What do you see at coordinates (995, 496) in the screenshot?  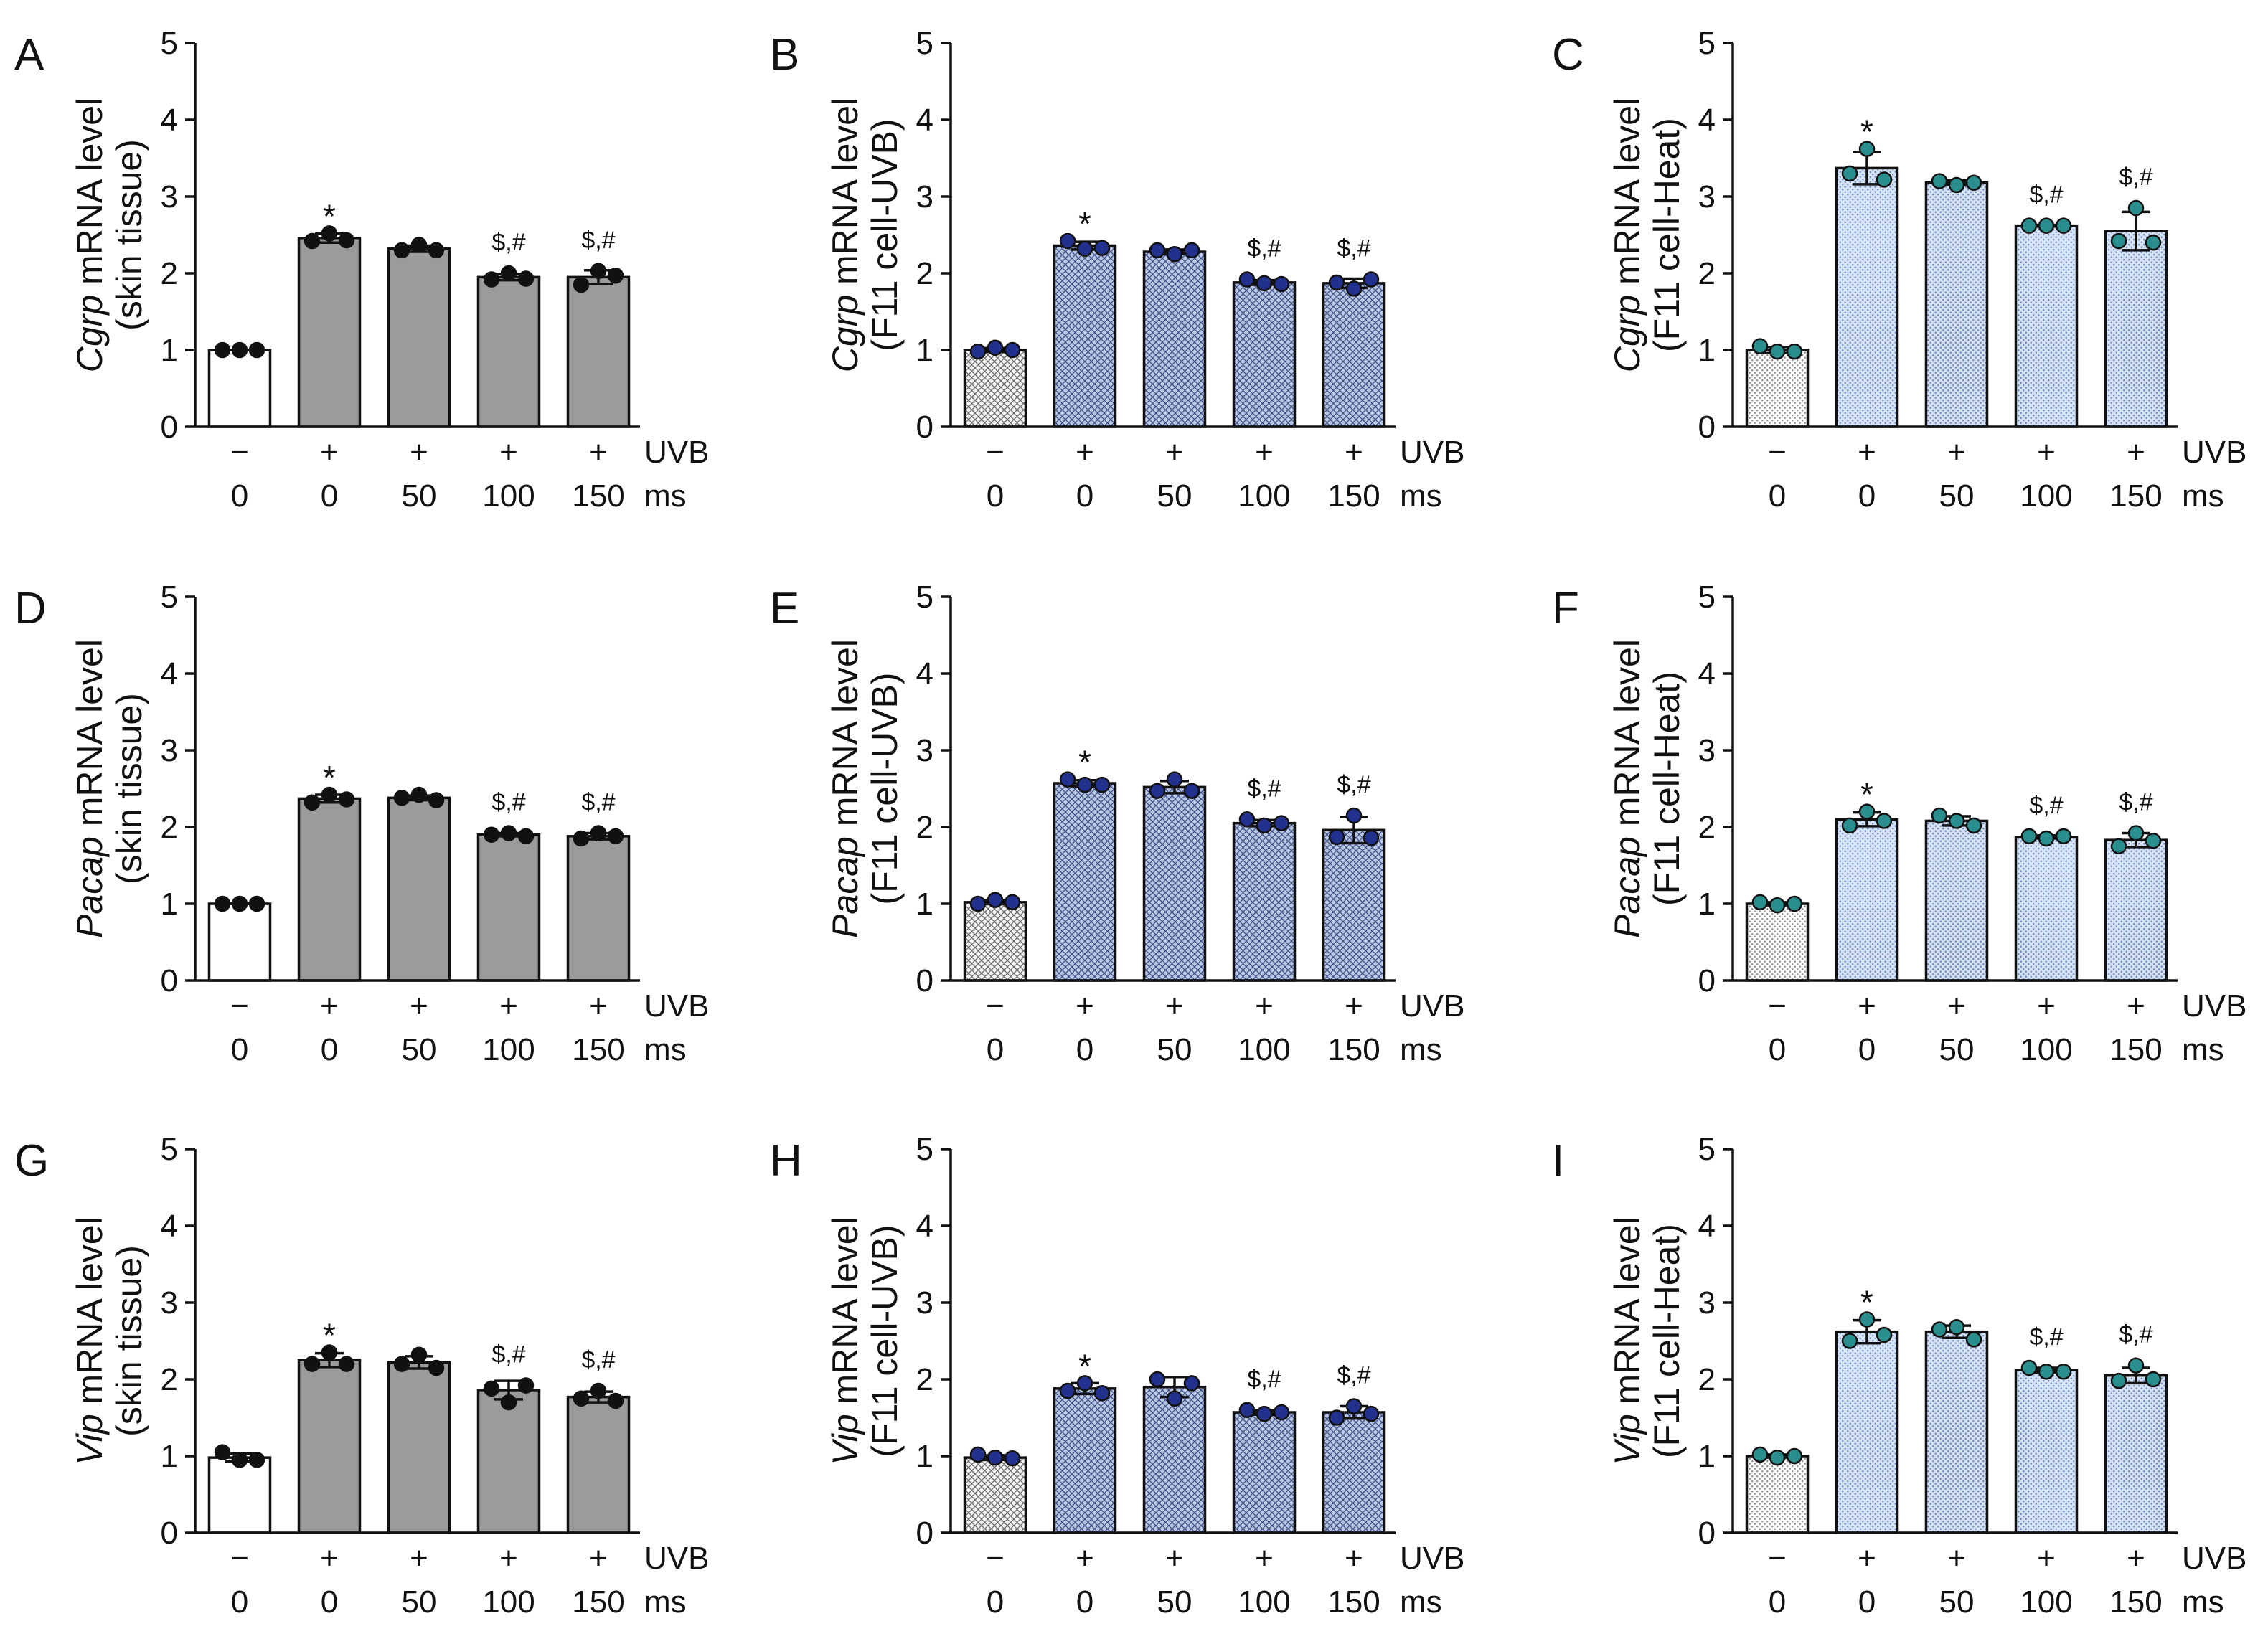 I see `ms-label-b-1: 0` at bounding box center [995, 496].